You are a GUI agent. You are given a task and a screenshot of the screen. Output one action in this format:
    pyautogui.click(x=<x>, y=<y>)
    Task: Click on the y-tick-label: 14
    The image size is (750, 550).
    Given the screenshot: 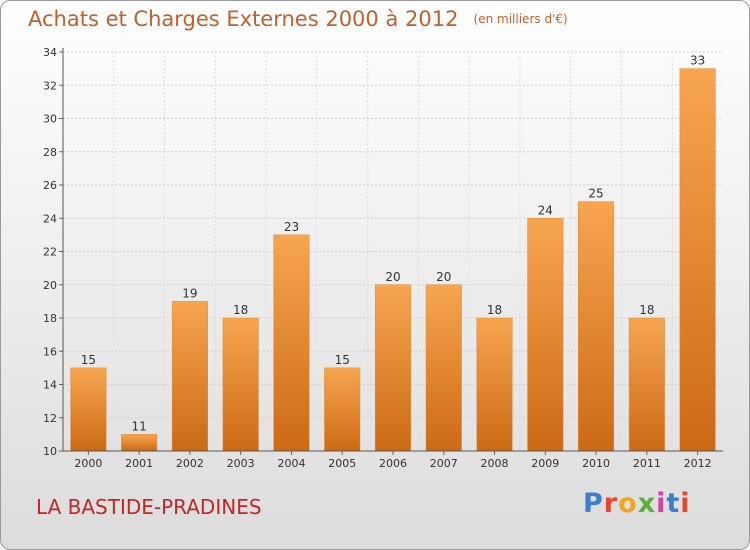 What is the action you would take?
    pyautogui.click(x=50, y=385)
    